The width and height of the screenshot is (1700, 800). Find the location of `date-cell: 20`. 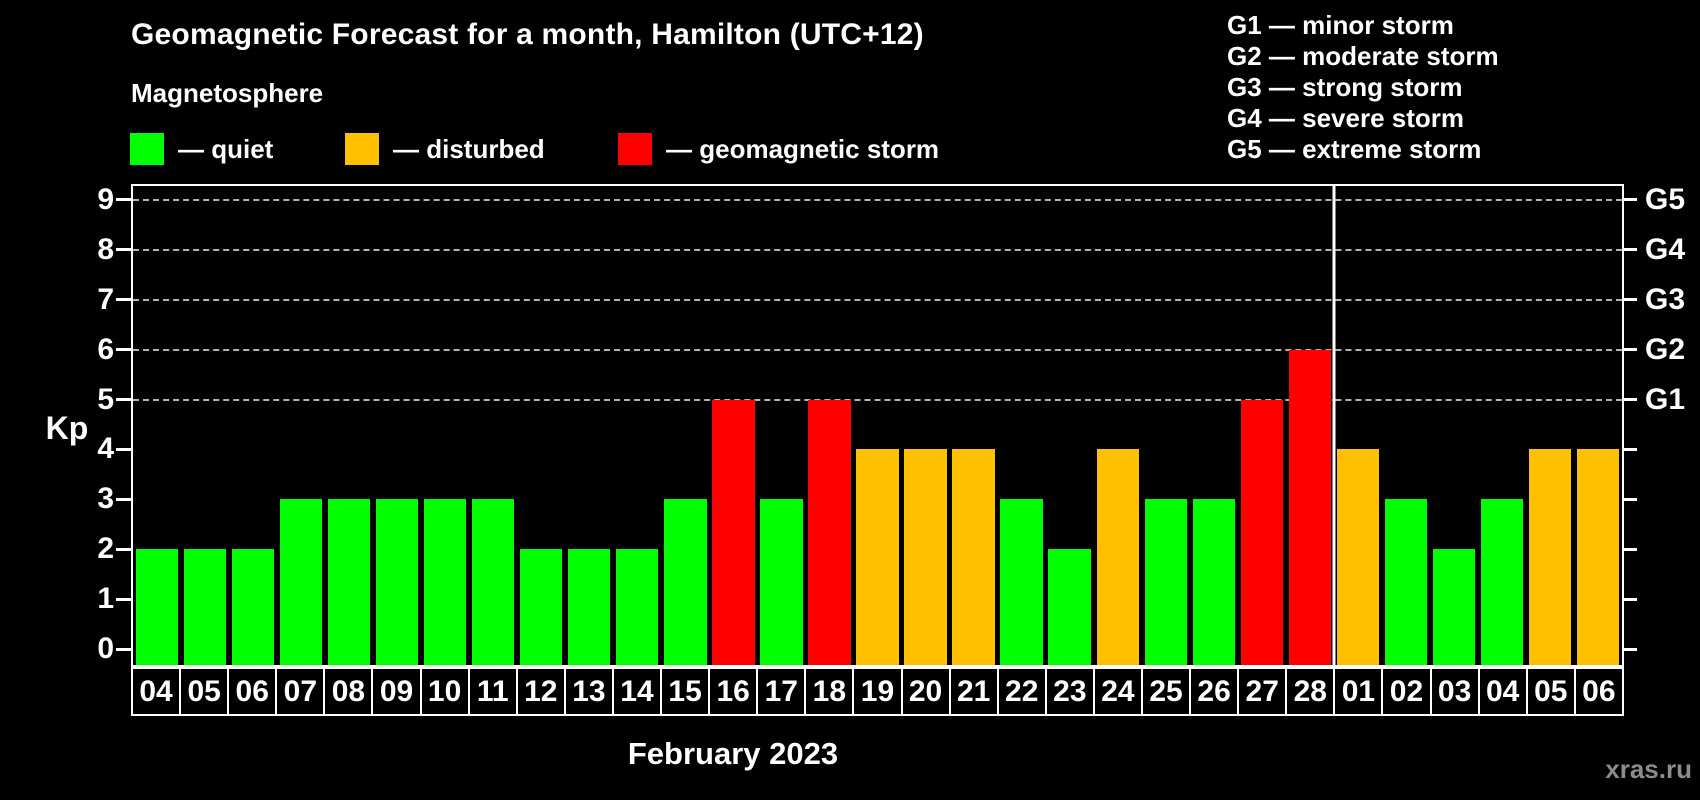

date-cell: 20 is located at coordinates (927, 691).